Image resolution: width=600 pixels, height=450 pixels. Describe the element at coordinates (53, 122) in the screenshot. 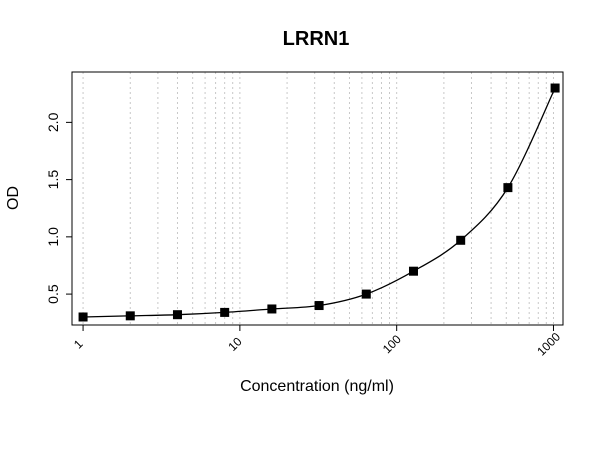

I see `y-tick-label: 2.0` at that location.